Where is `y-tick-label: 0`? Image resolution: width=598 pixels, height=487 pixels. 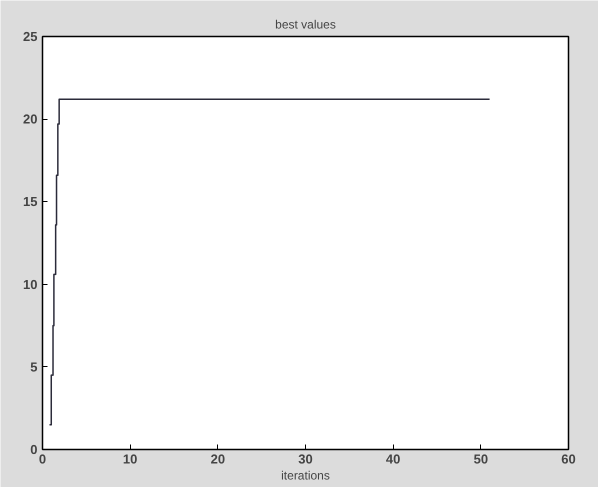
y-tick-label: 0 is located at coordinates (34, 449).